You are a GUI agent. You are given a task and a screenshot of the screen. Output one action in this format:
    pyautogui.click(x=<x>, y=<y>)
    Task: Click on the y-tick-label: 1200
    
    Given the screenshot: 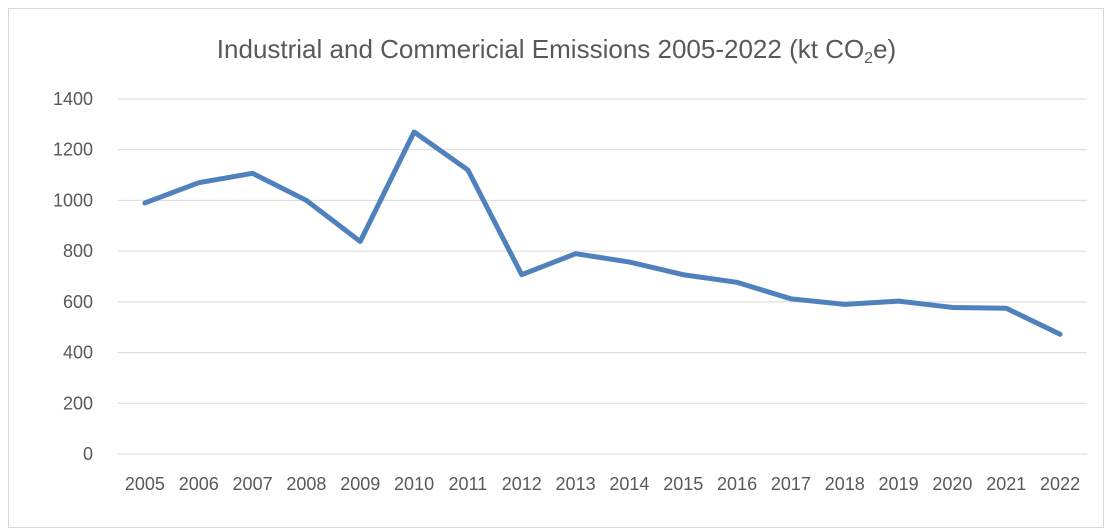 What is the action you would take?
    pyautogui.click(x=73, y=150)
    